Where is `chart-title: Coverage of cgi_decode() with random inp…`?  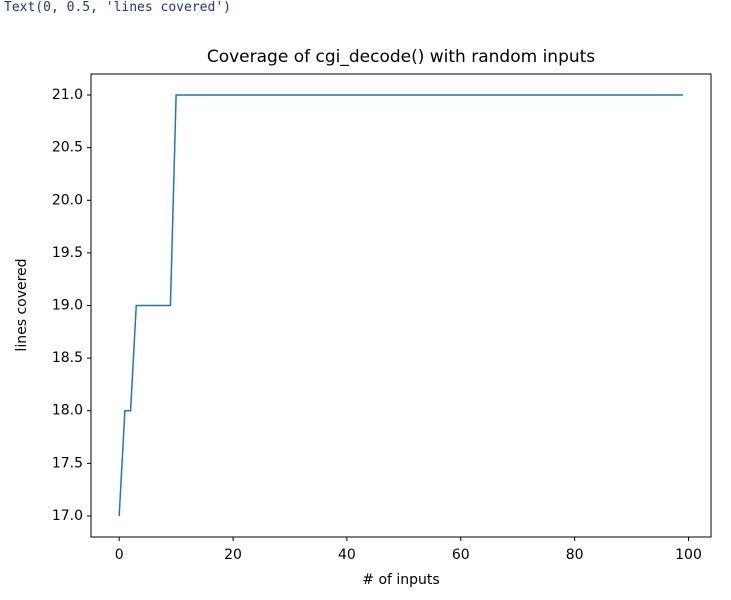
chart-title: Coverage of cgi_decode() with random inp… is located at coordinates (401, 57).